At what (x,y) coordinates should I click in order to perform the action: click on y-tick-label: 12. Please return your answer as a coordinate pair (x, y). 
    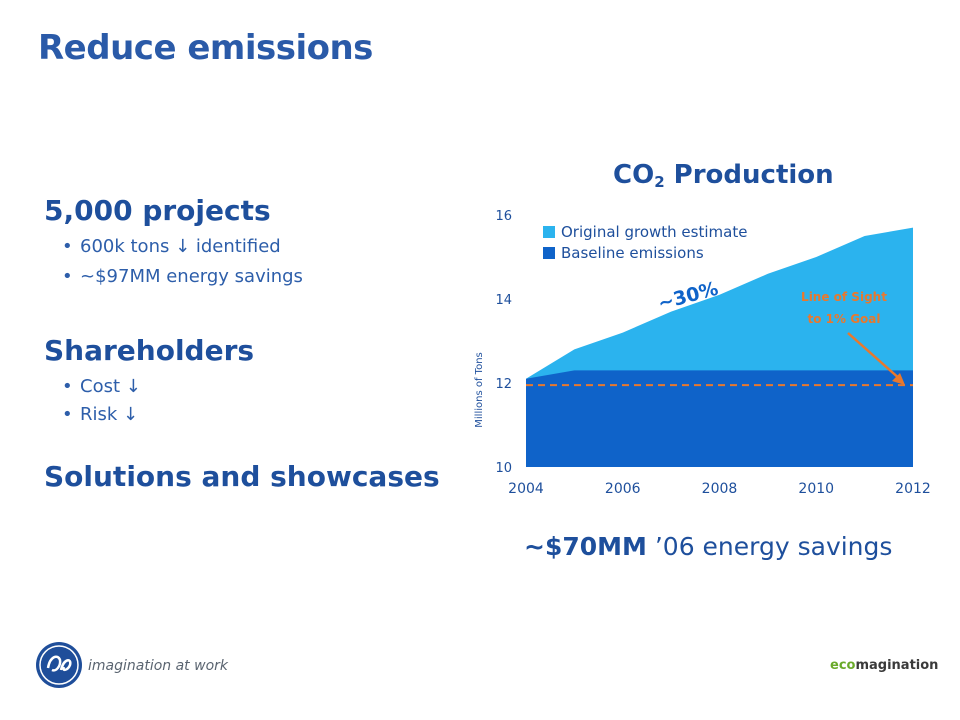
    Looking at the image, I should click on (503, 384).